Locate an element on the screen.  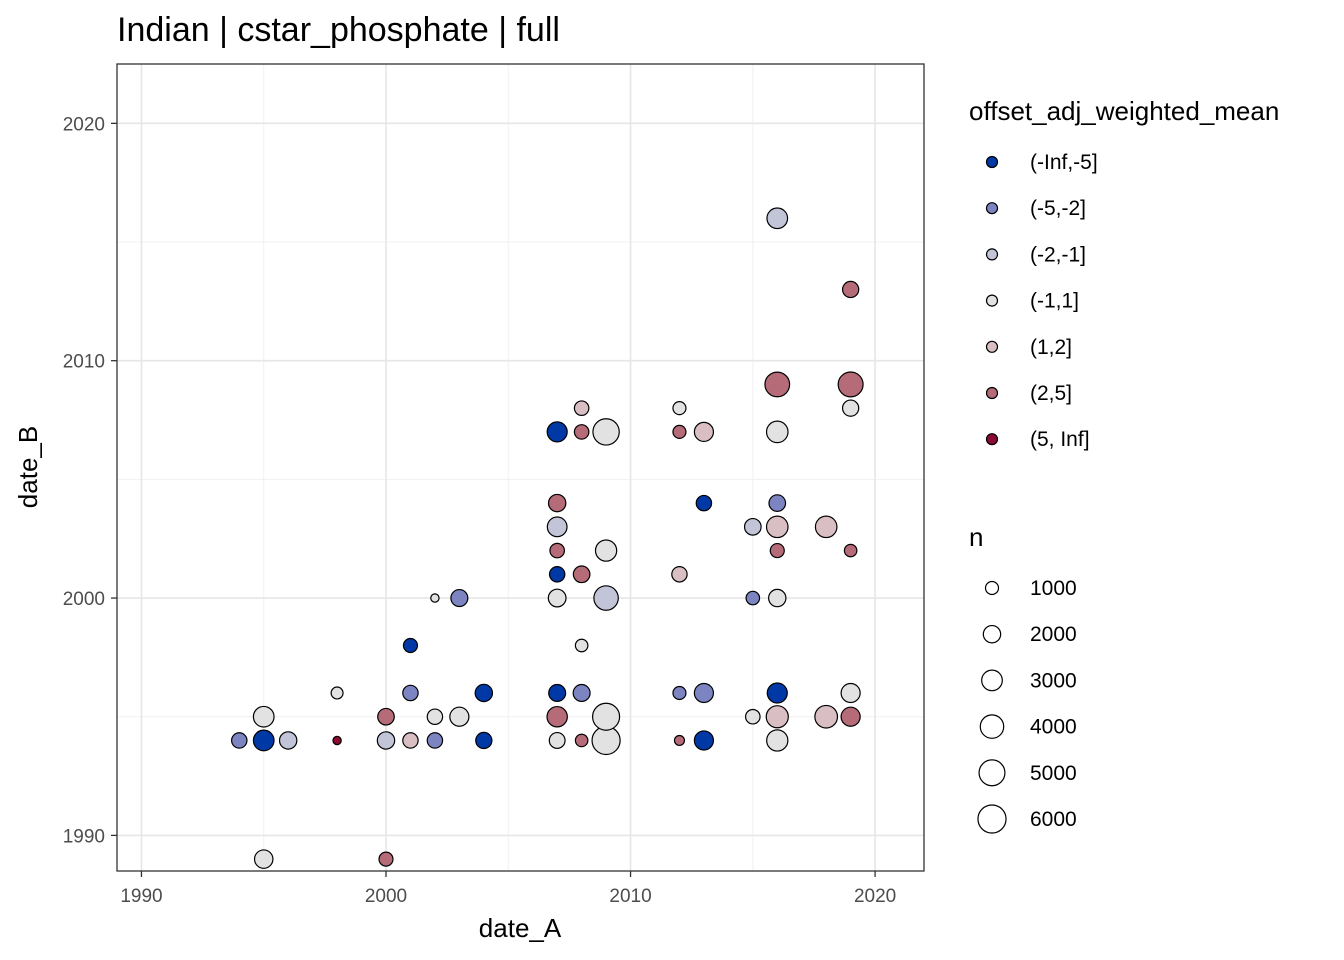
y-tick-label: 2020 is located at coordinates (84, 124).